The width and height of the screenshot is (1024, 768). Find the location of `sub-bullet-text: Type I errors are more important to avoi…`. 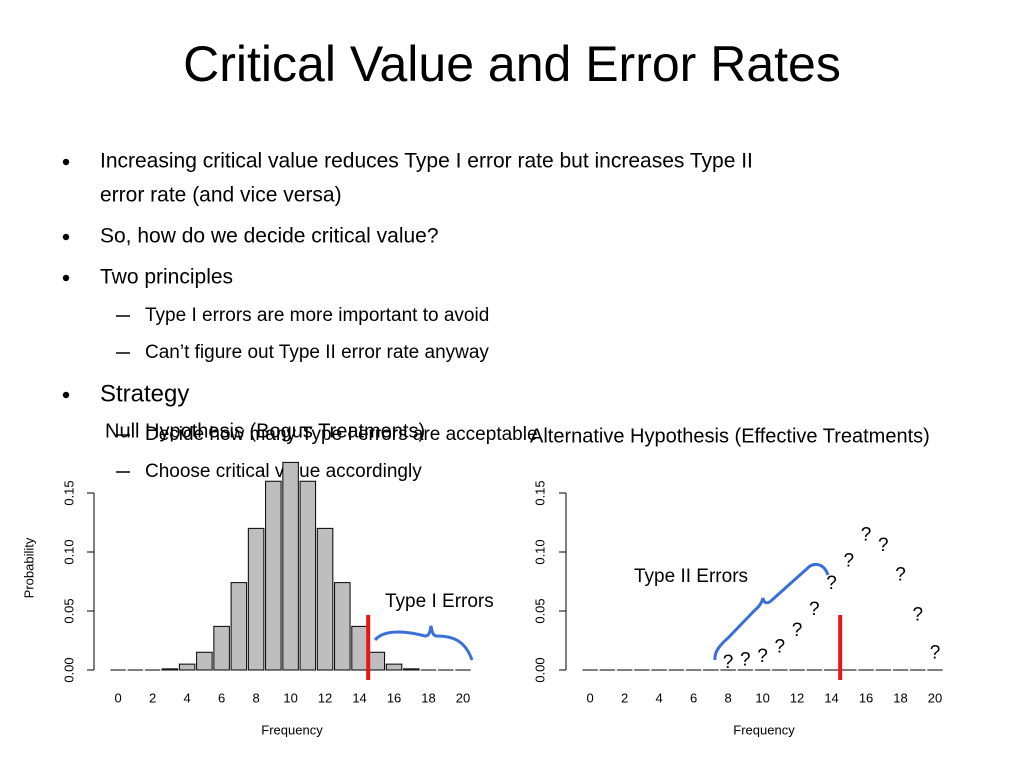

sub-bullet-text: Type I errors are more important to avoi… is located at coordinates (317, 315).